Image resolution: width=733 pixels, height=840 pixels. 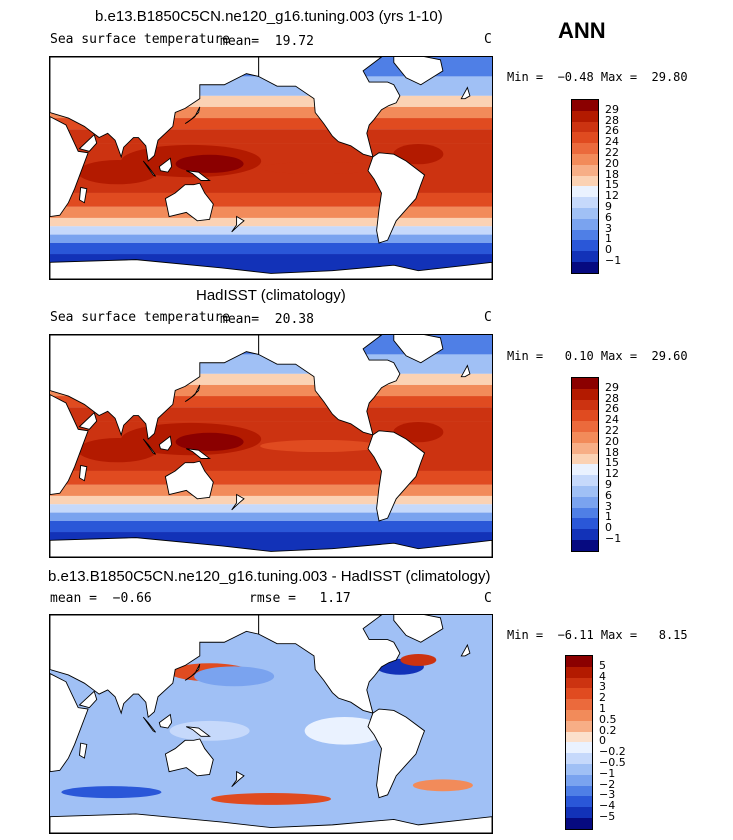 What do you see at coordinates (612, 420) in the screenshot?
I see `colorbar-tick-label: 24` at bounding box center [612, 420].